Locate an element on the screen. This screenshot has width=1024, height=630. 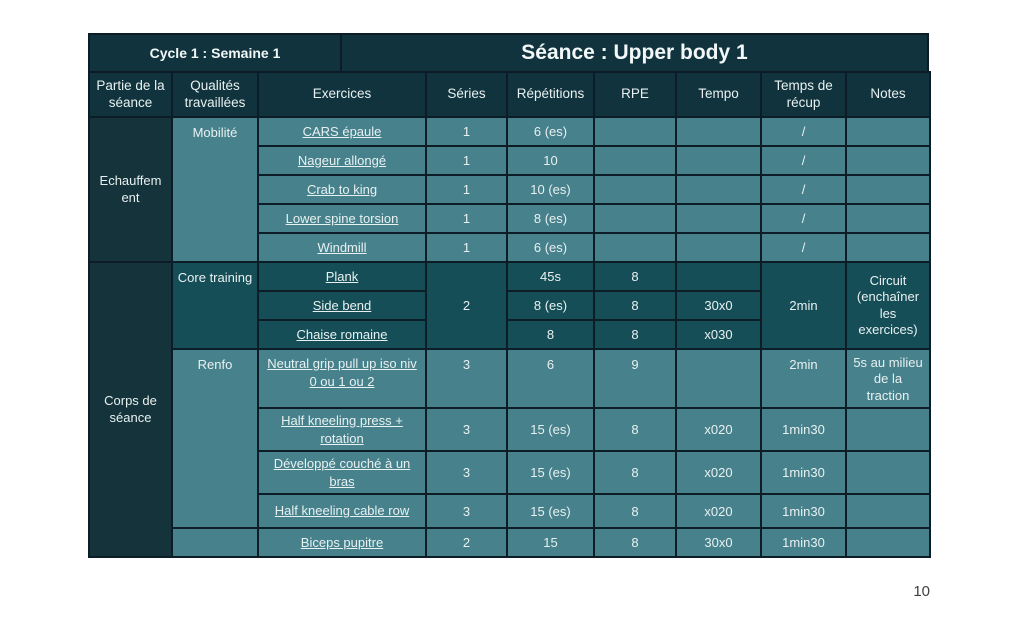
quality-core-training: Core training is located at coordinates (215, 305).